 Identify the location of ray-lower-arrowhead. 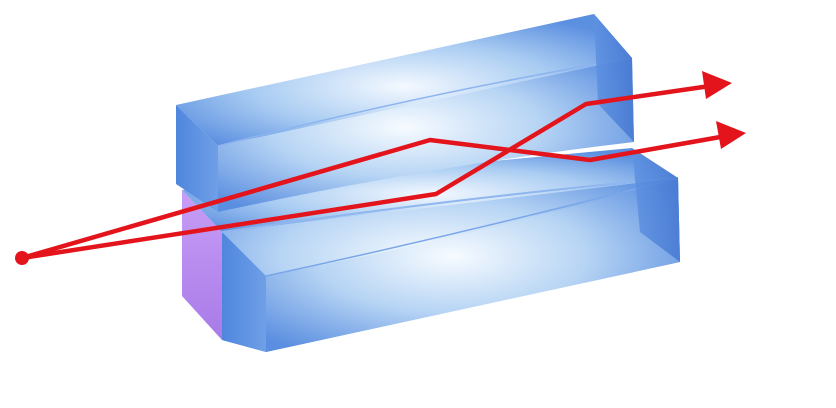
(717, 85).